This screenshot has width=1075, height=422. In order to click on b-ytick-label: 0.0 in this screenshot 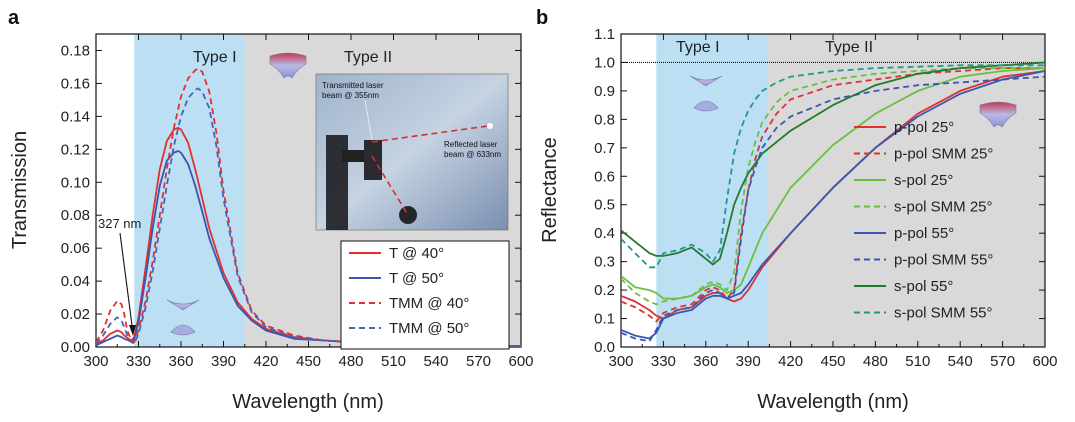, I will do `click(604, 347)`.